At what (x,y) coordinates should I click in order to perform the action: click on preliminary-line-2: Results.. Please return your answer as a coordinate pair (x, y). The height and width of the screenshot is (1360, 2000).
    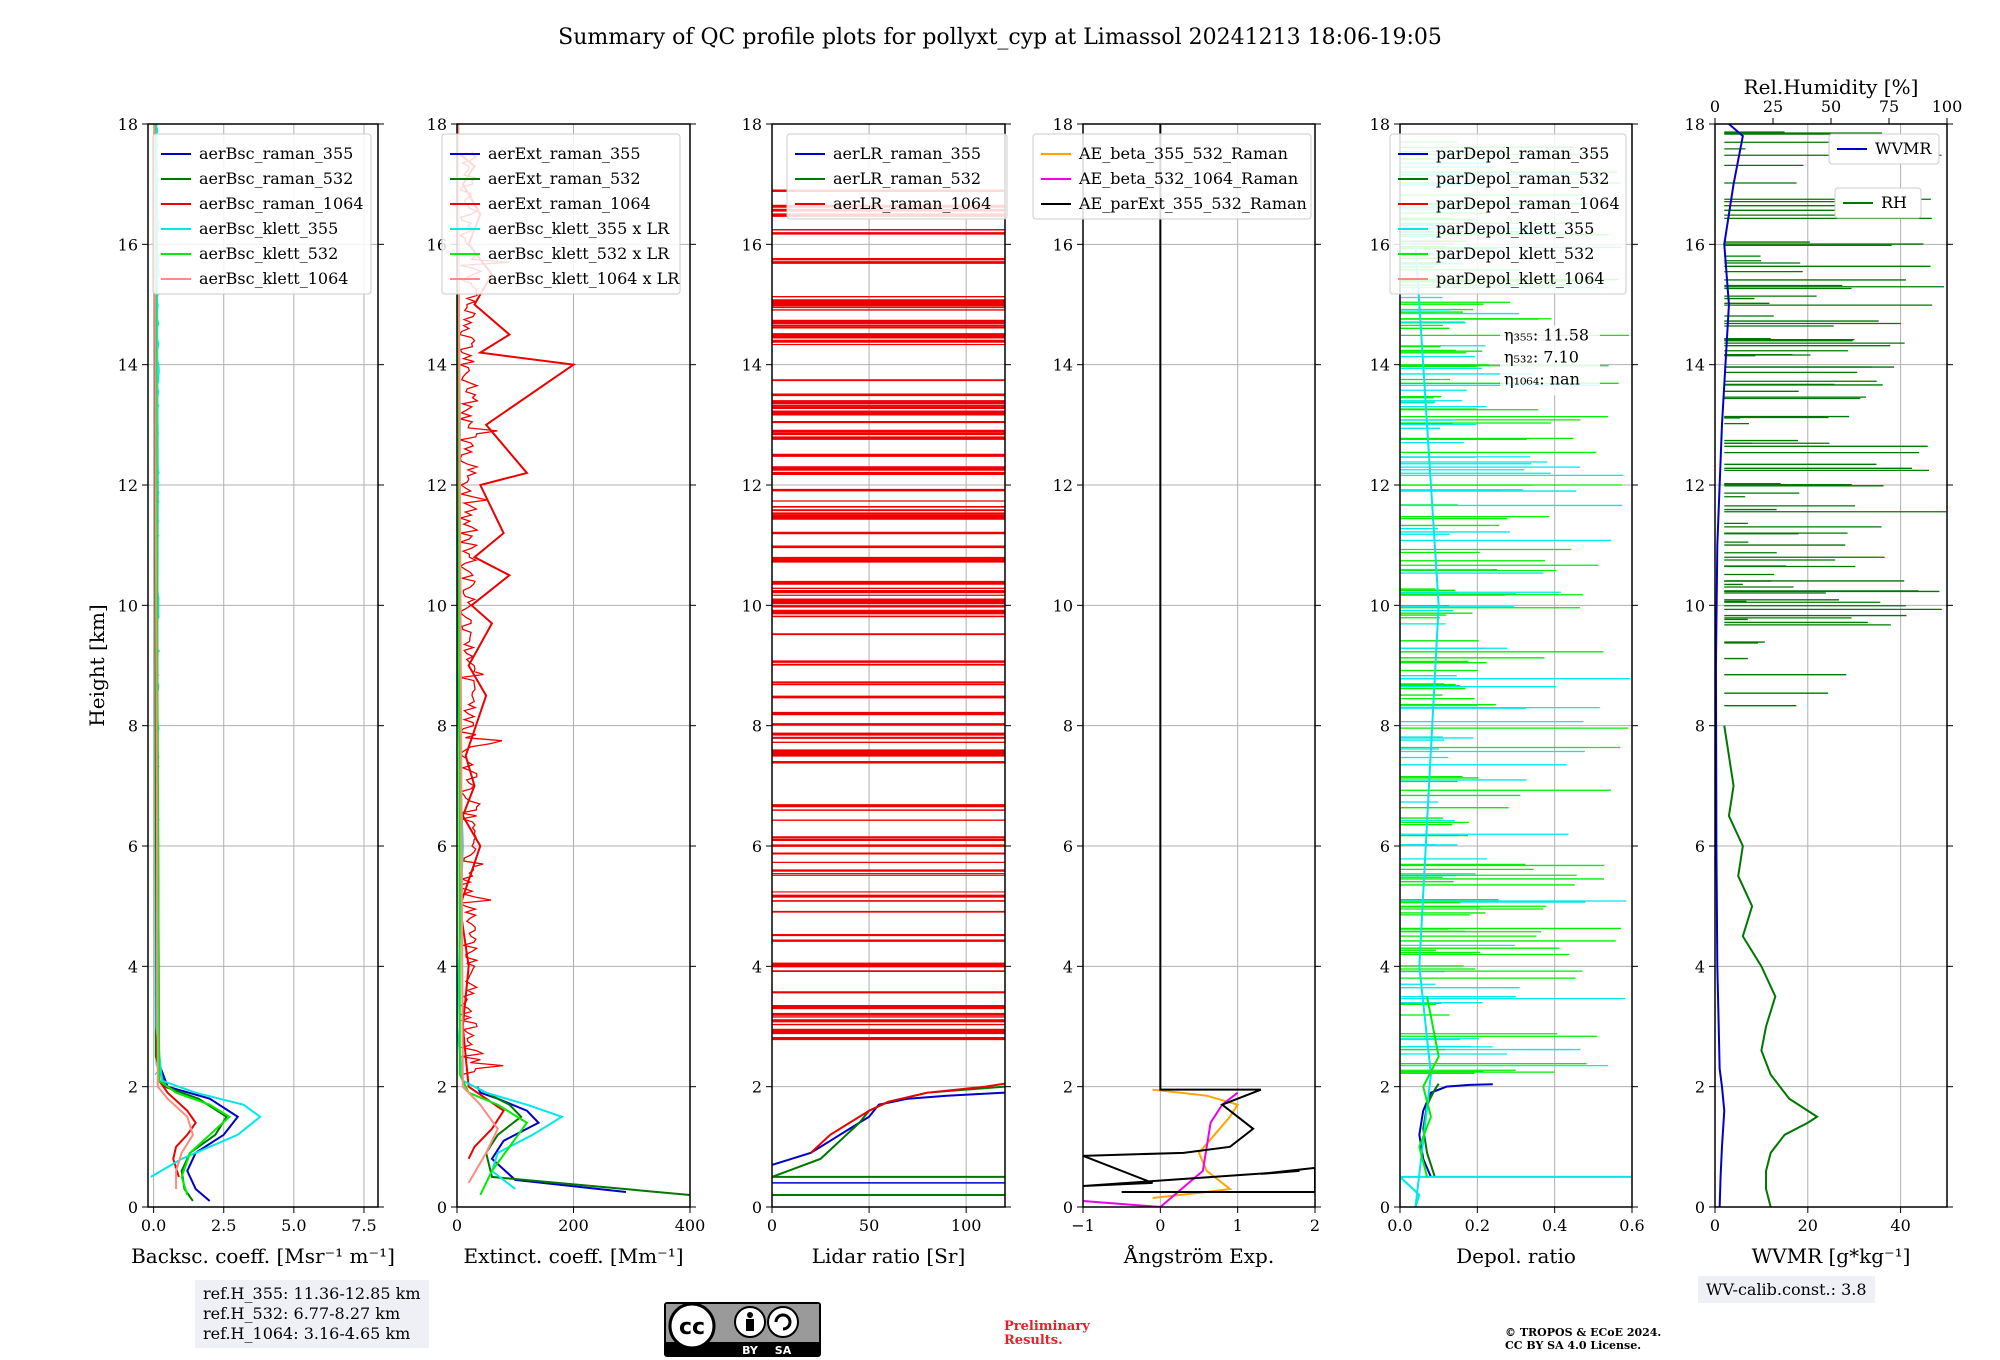
    Looking at the image, I should click on (1033, 1340).